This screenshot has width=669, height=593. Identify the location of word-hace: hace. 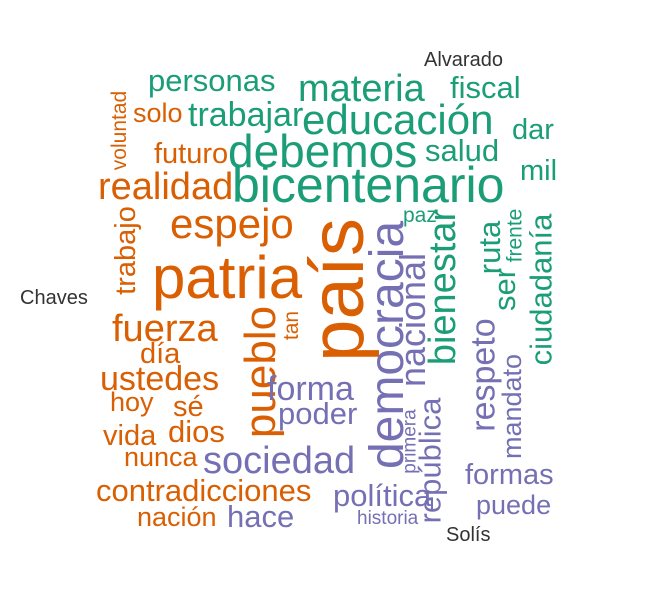
(261, 516).